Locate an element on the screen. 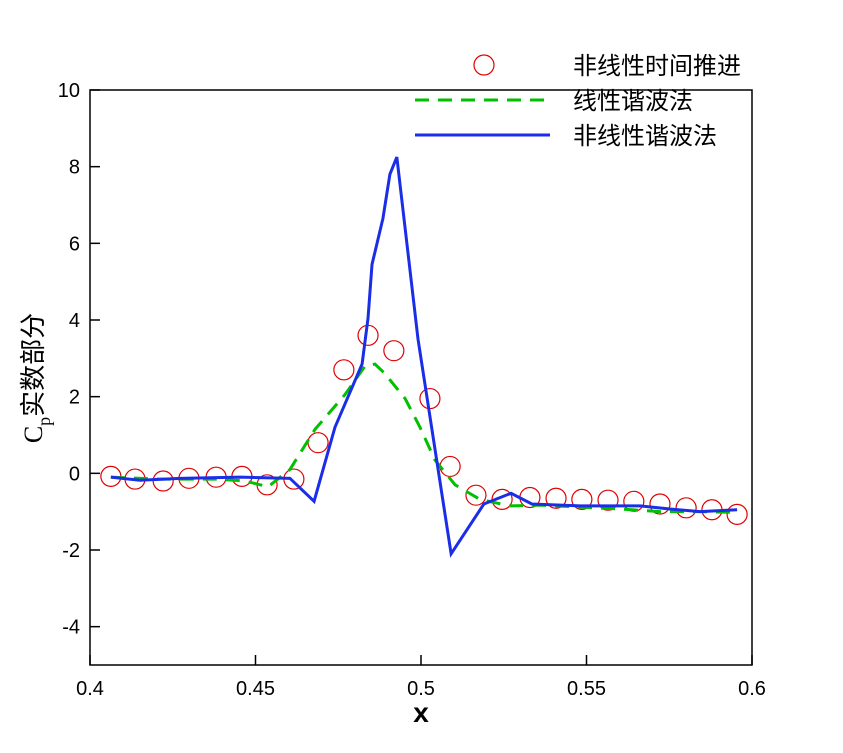 The height and width of the screenshot is (753, 843). y-tick-label: 8 is located at coordinates (74, 168).